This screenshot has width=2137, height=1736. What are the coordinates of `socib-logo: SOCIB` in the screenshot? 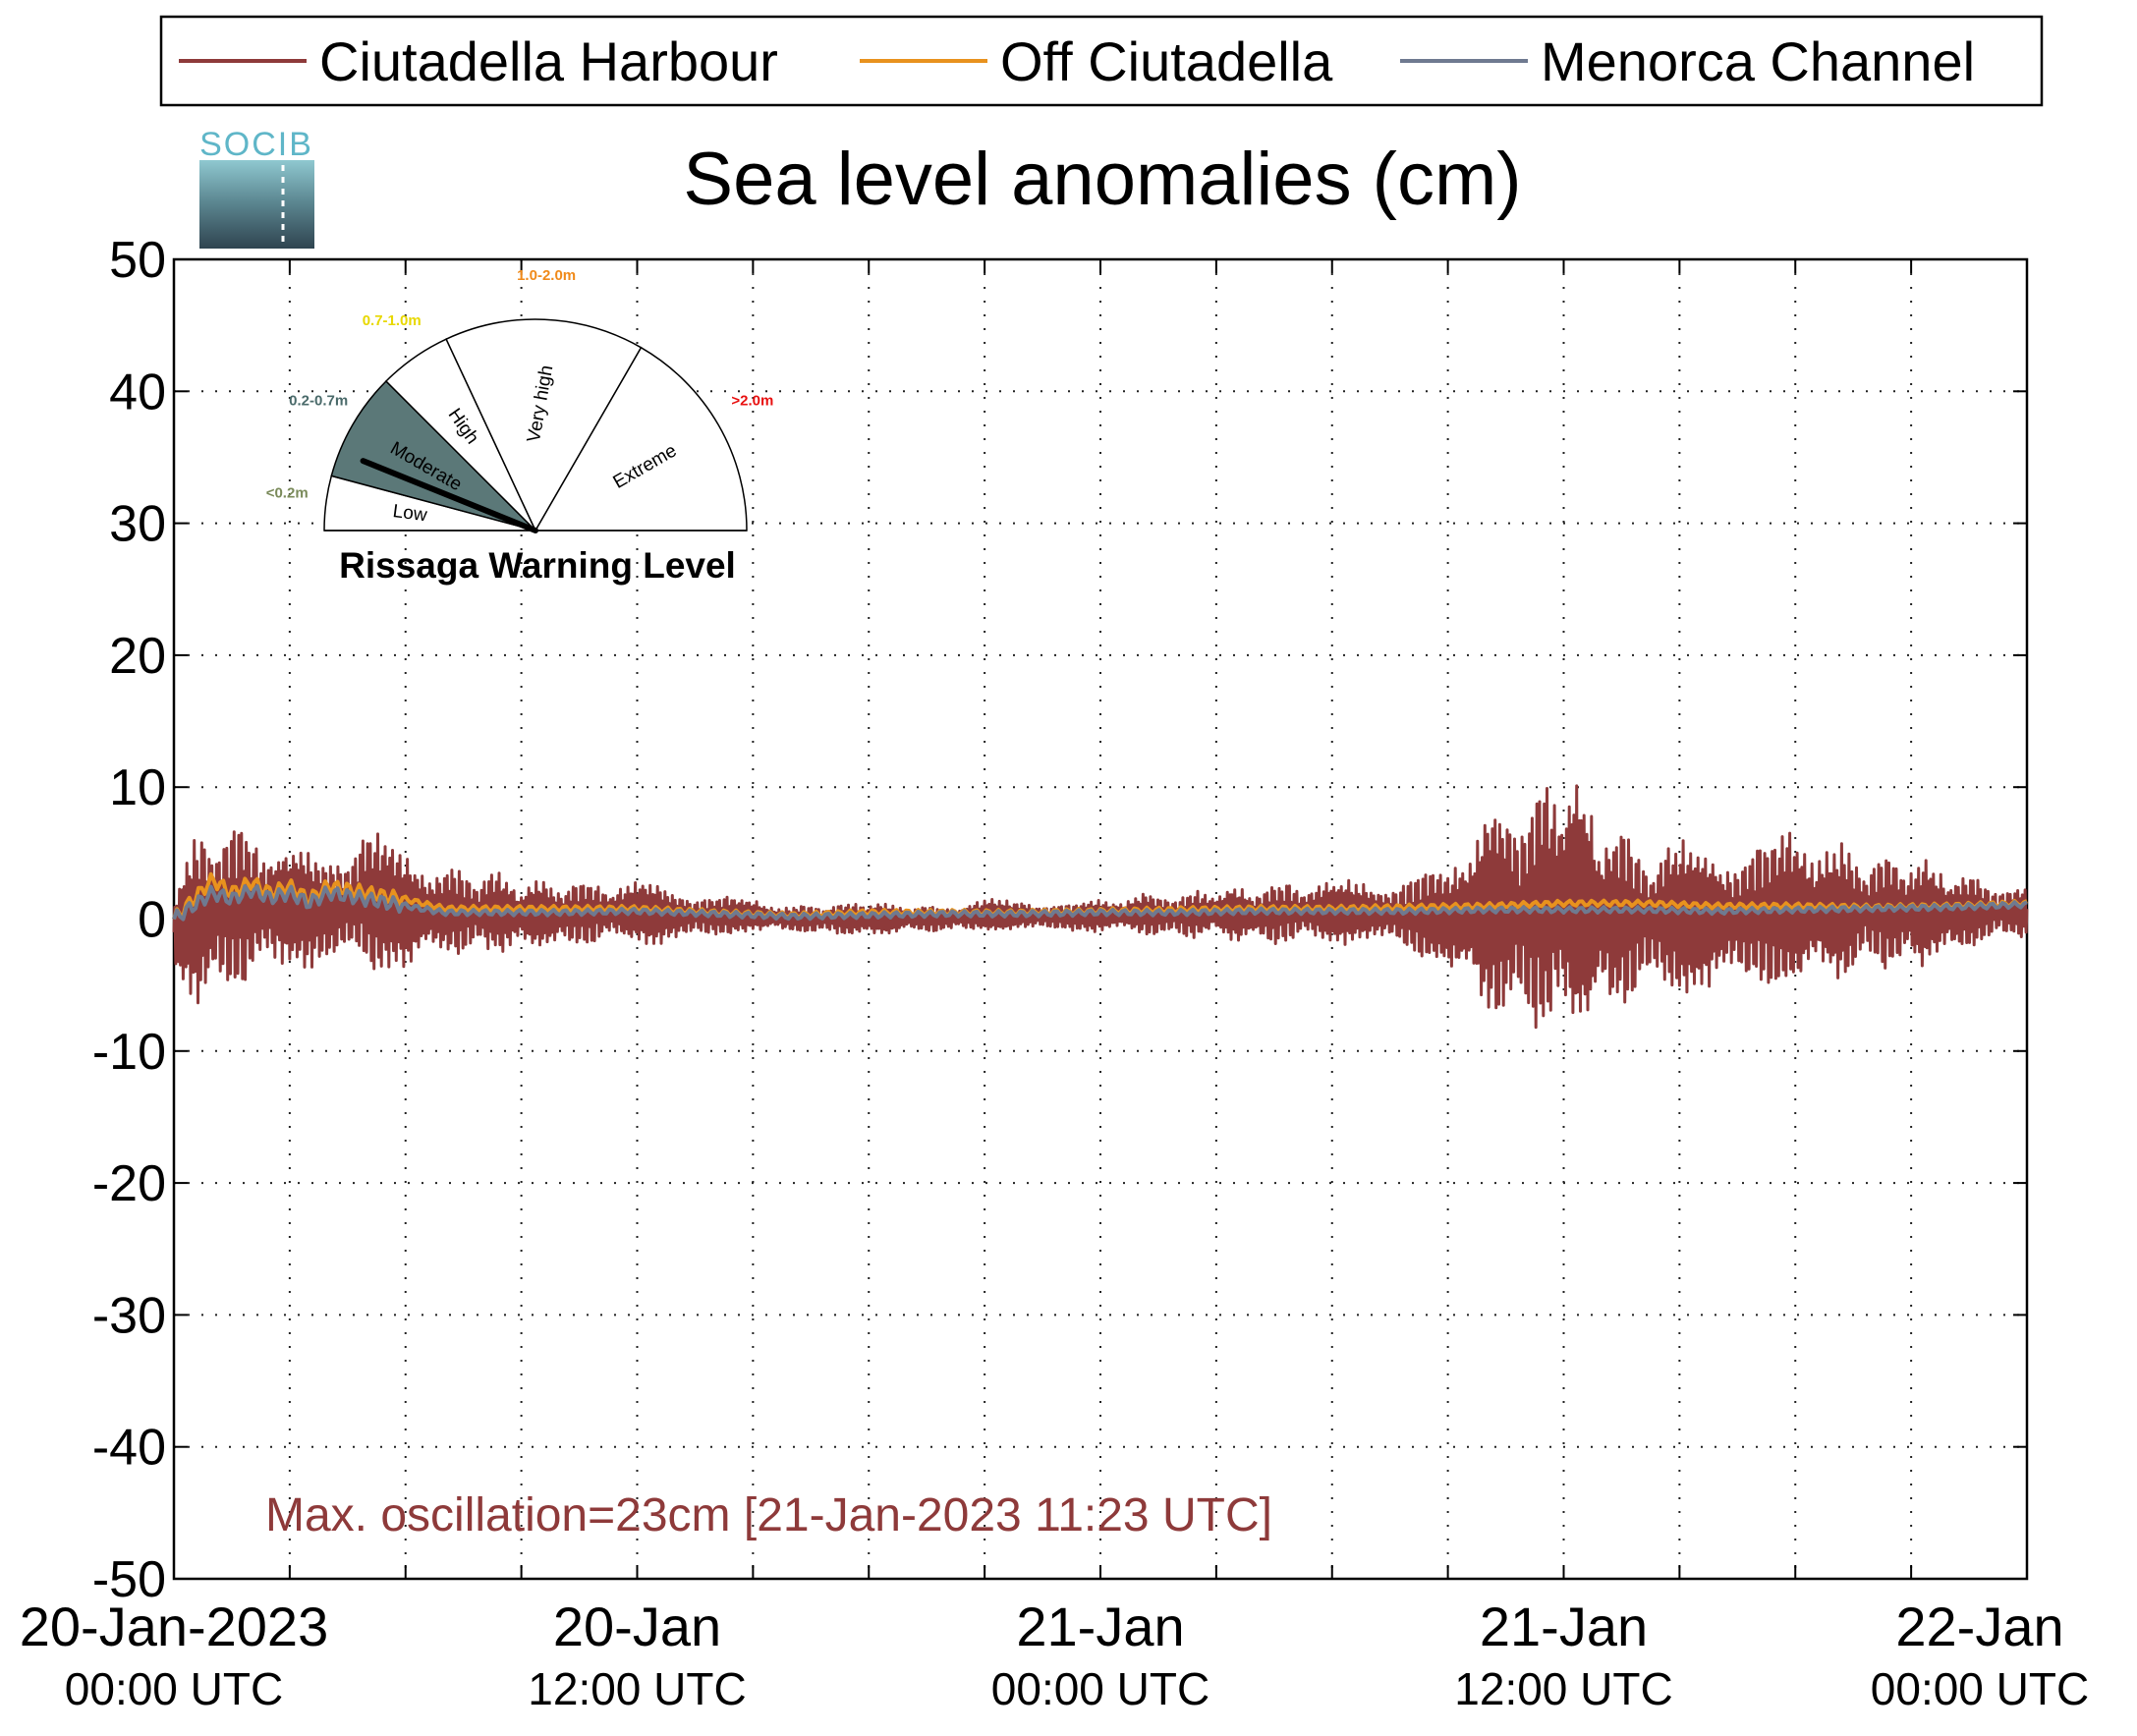 It's located at (256, 187).